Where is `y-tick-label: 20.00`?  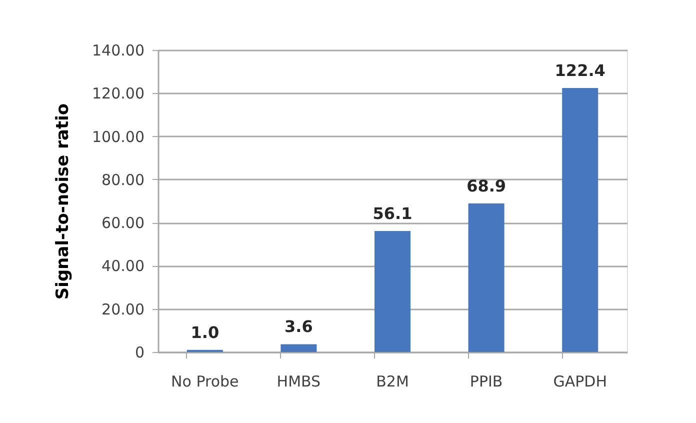 y-tick-label: 20.00 is located at coordinates (123, 309).